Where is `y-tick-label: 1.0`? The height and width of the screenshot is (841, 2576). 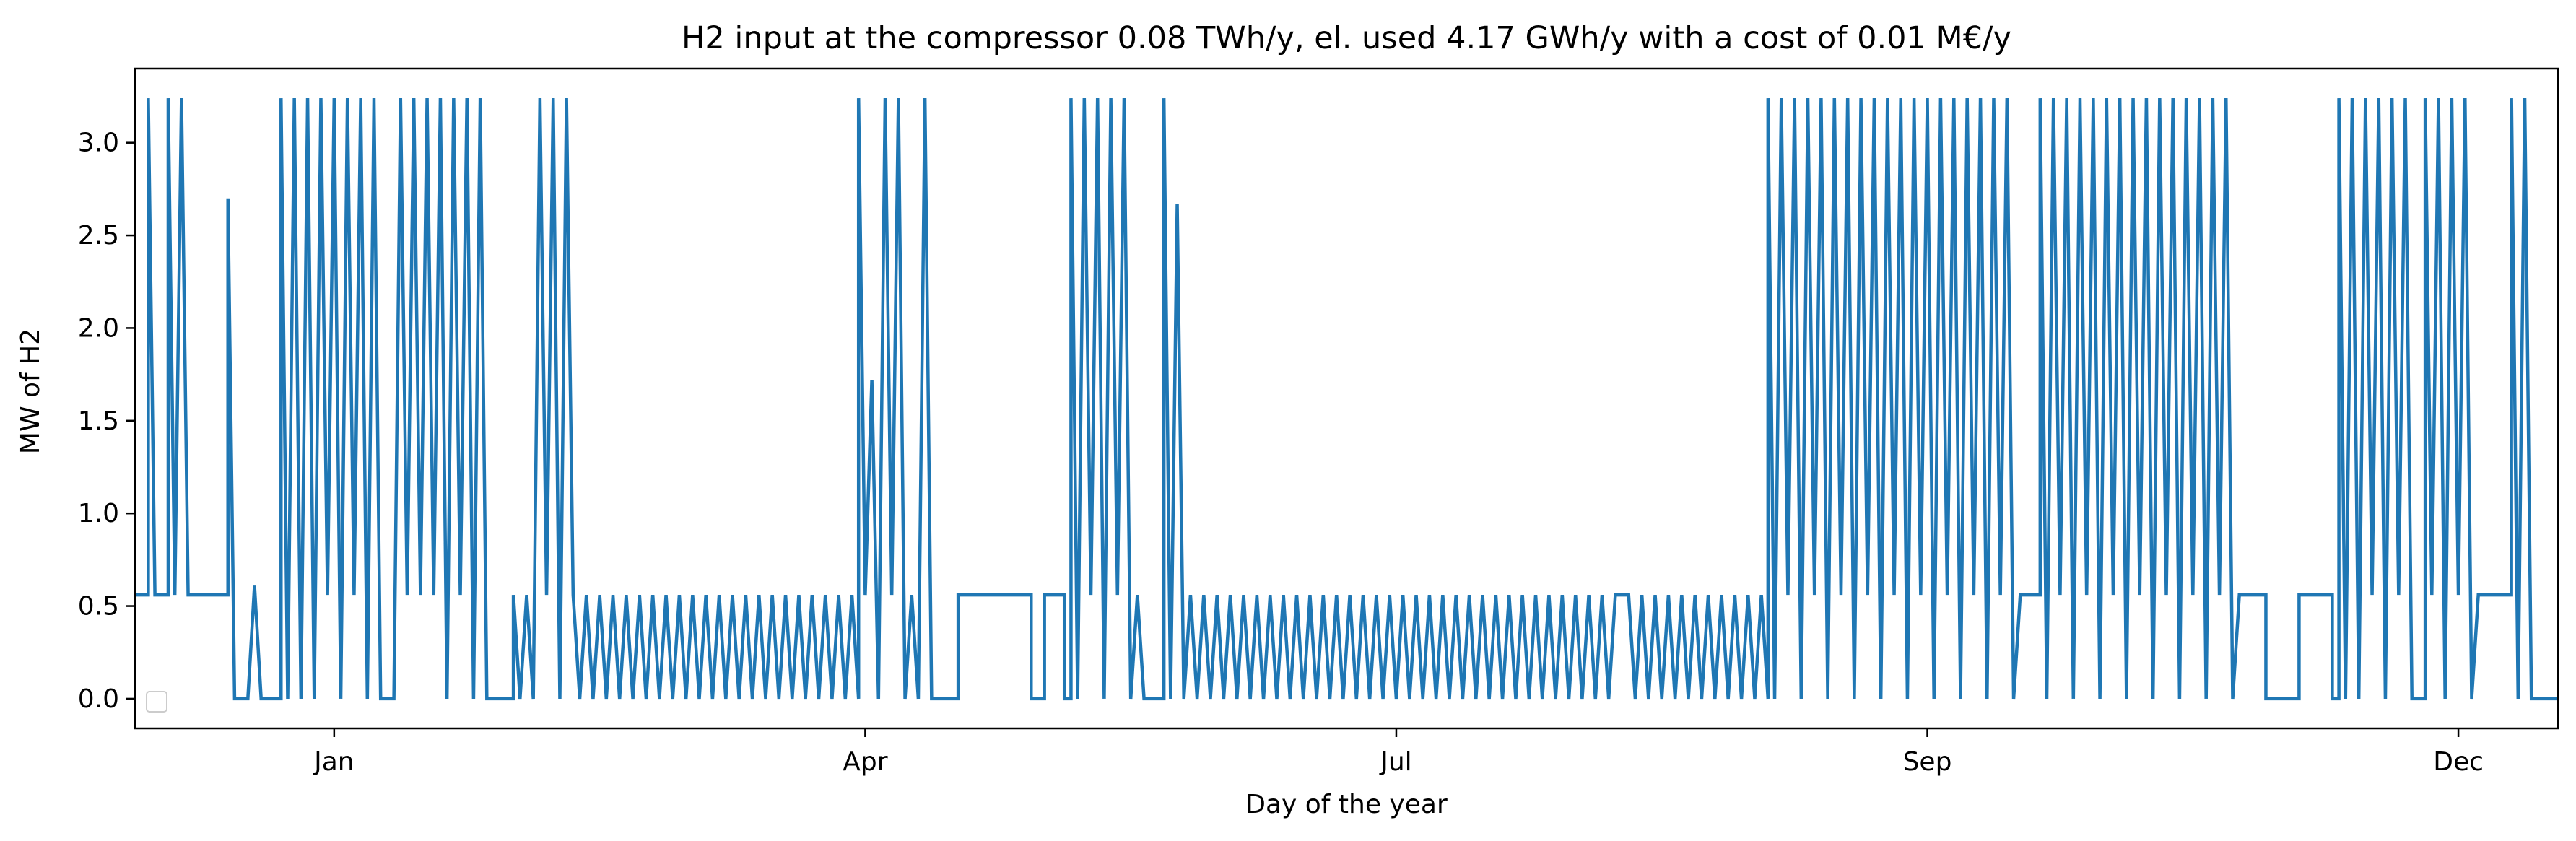
y-tick-label: 1.0 is located at coordinates (98, 513).